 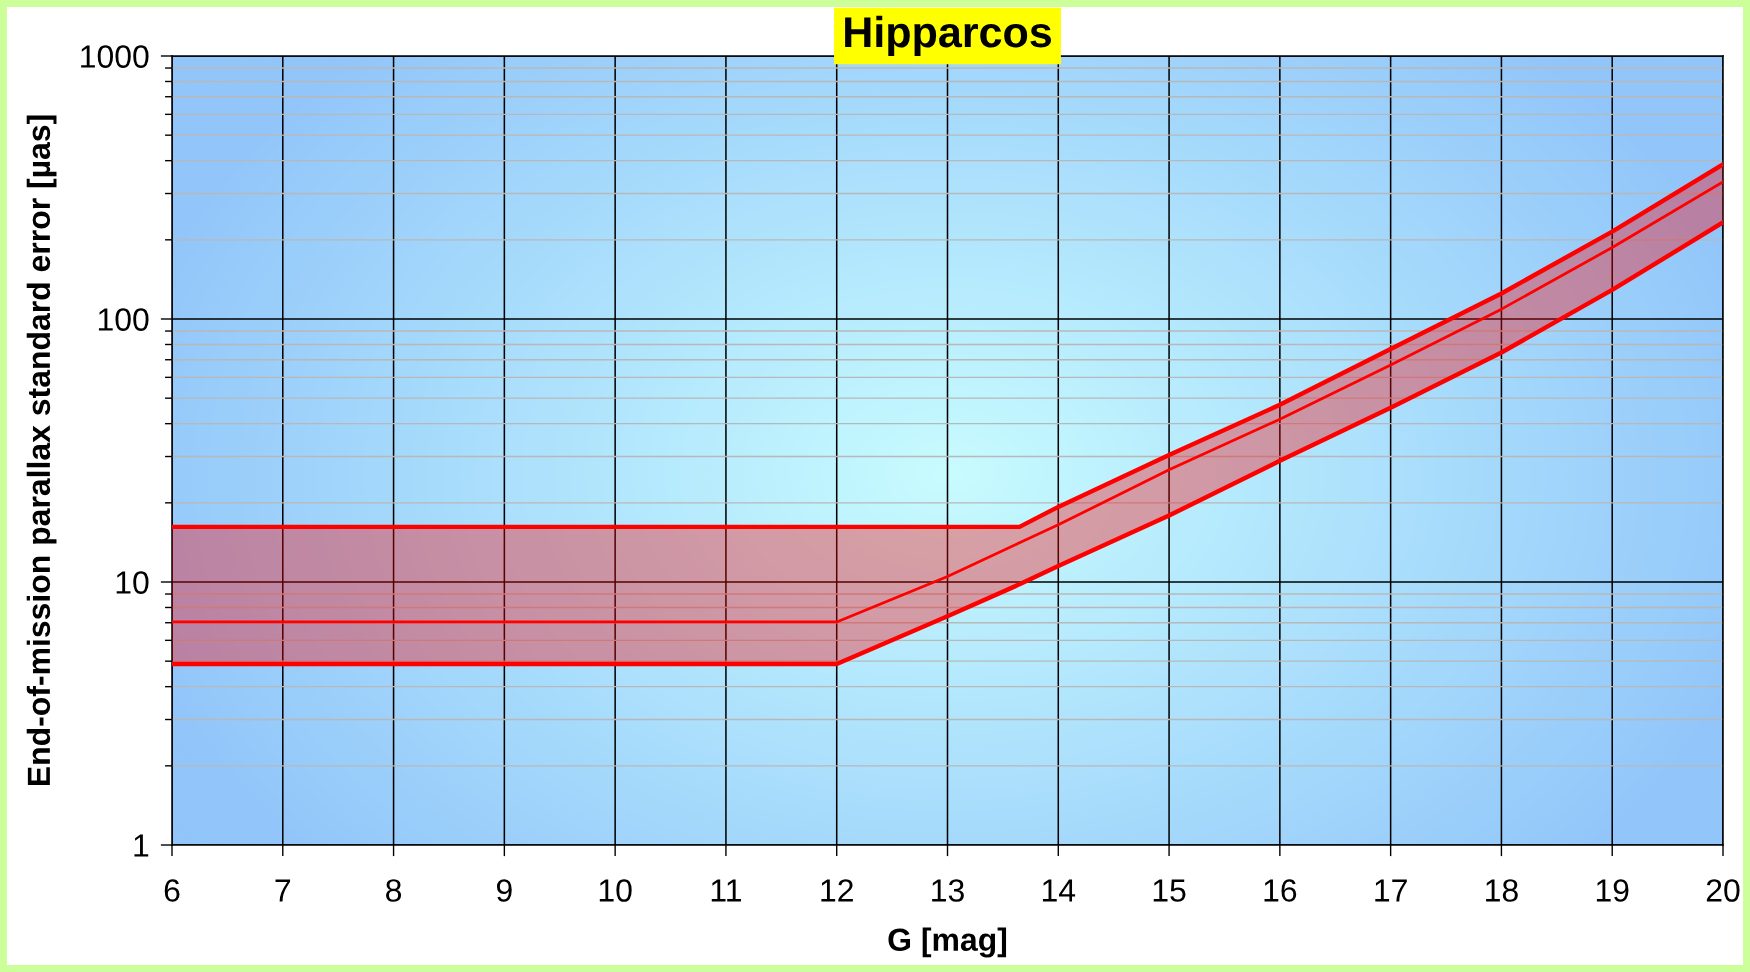 What do you see at coordinates (1169, 890) in the screenshot?
I see `x-tick-label: 15` at bounding box center [1169, 890].